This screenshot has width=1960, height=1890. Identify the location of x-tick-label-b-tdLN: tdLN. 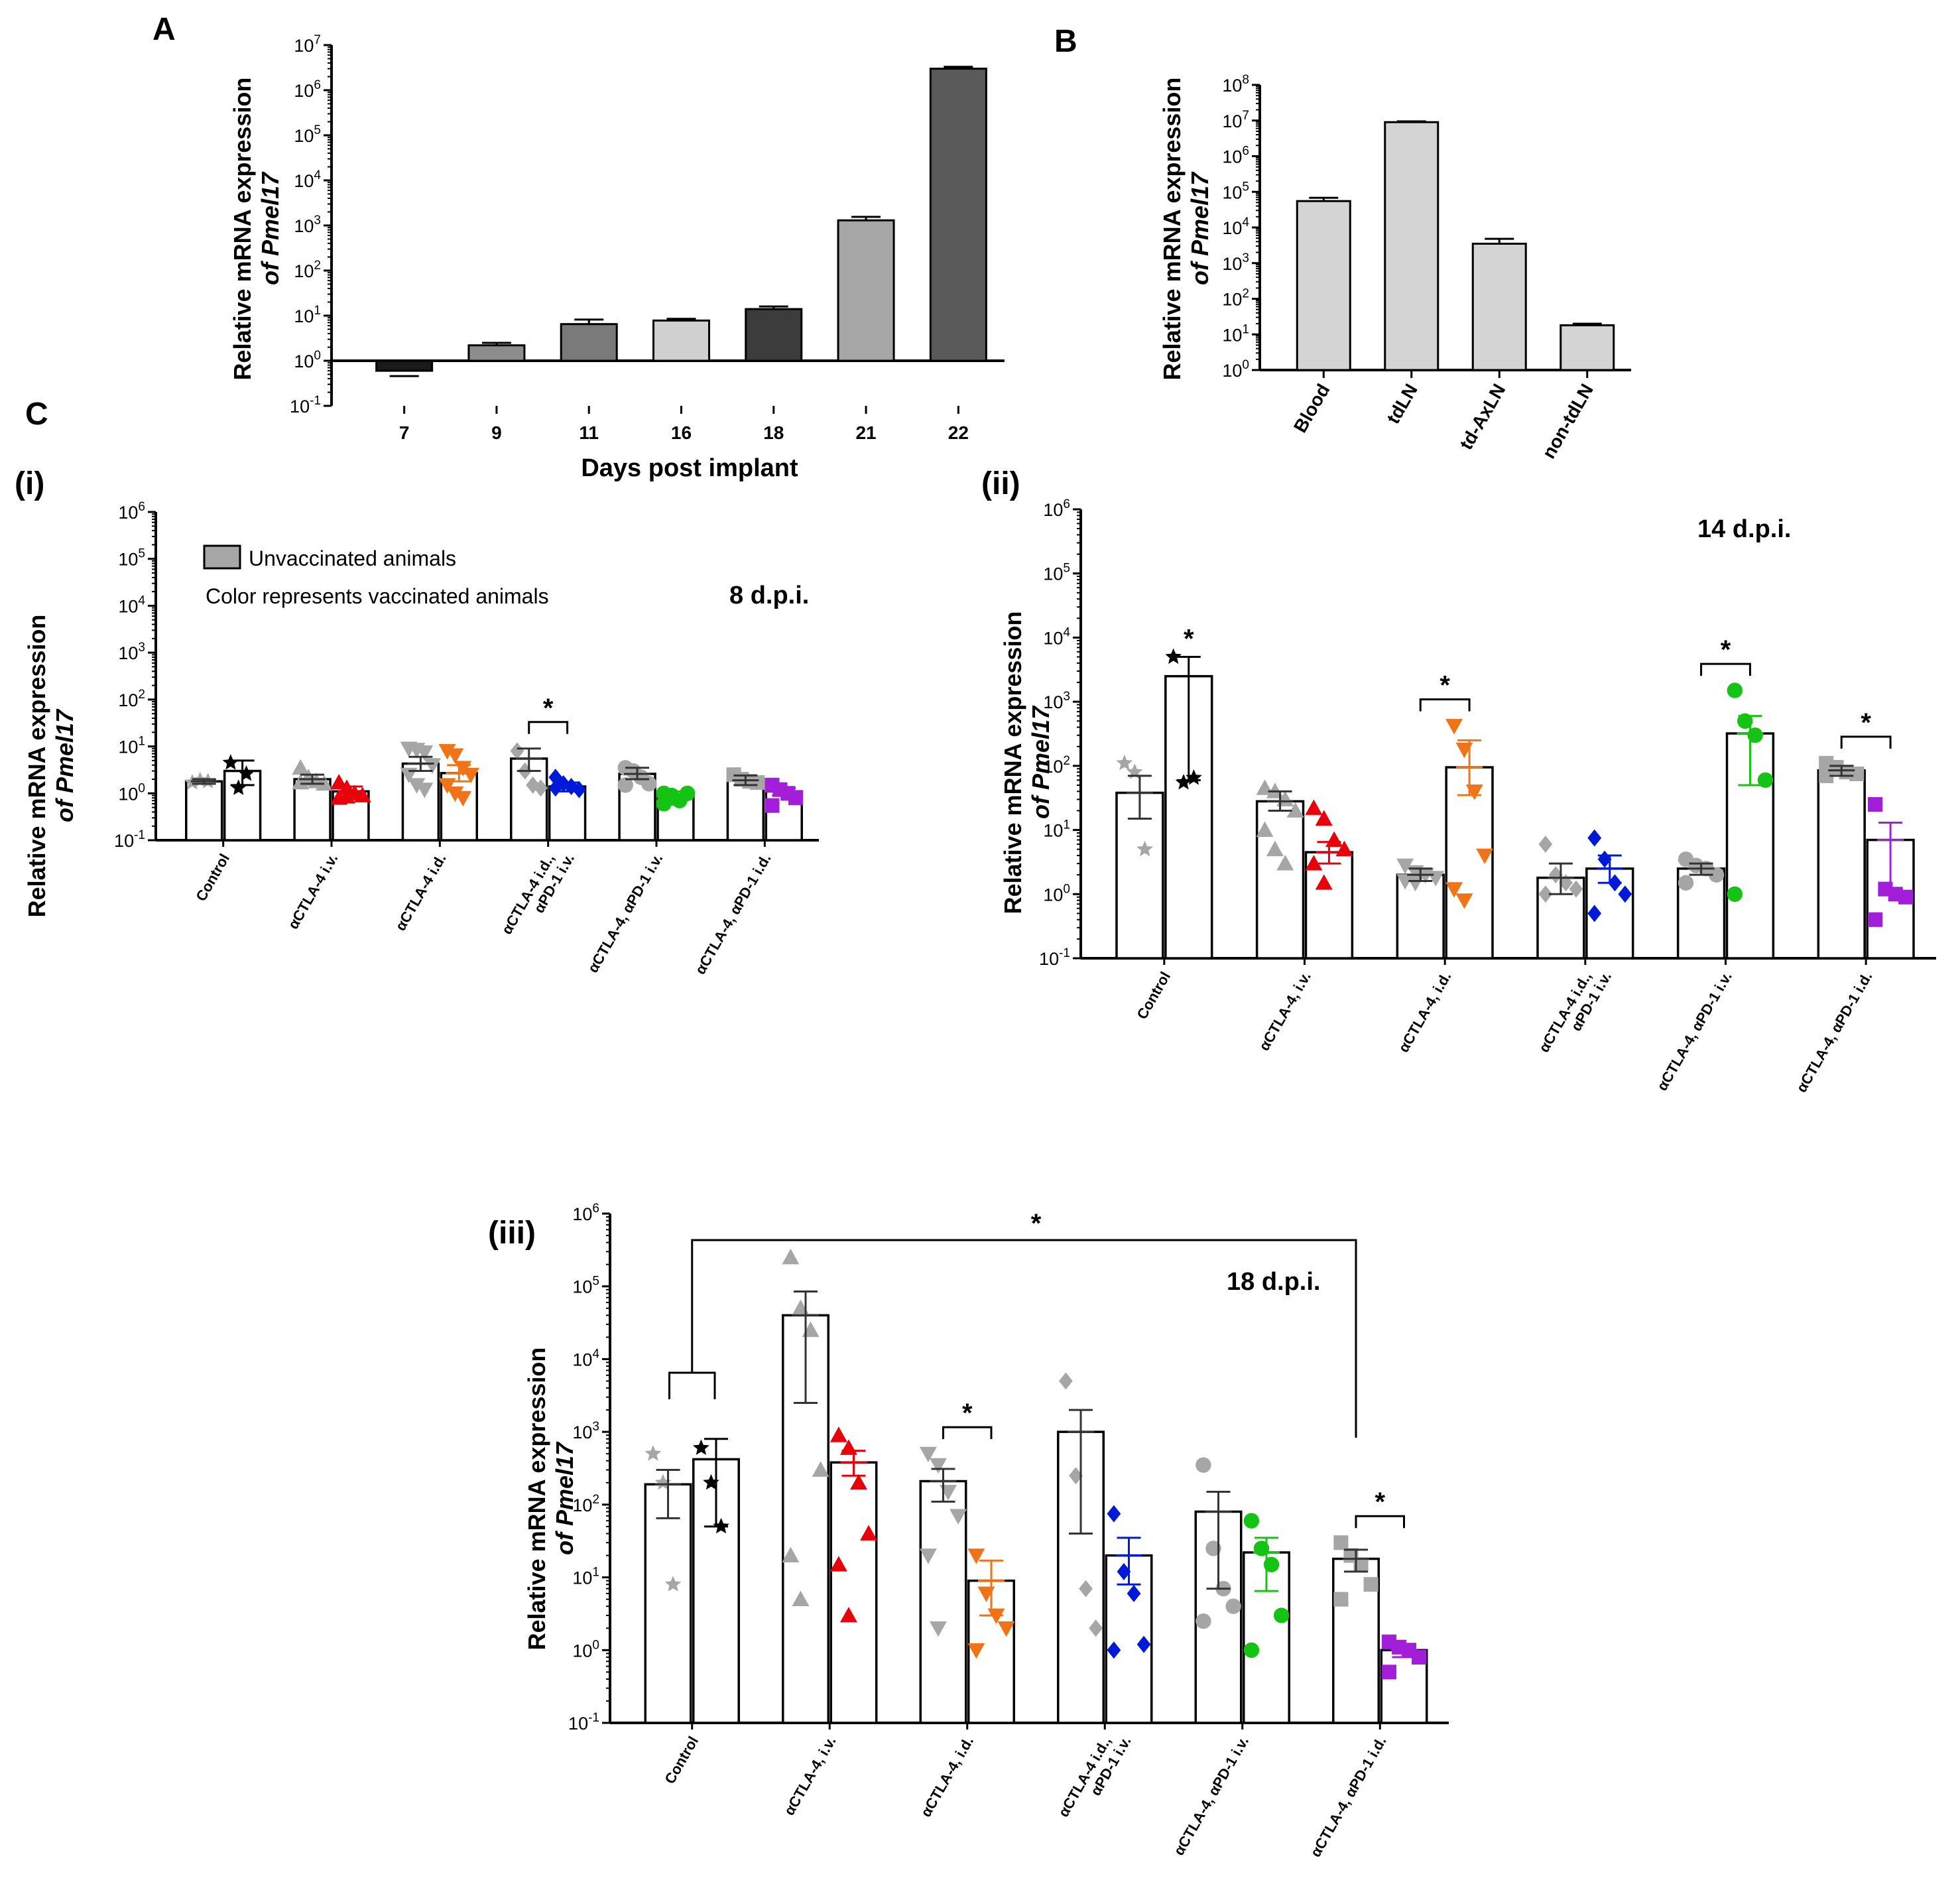
(1402, 404).